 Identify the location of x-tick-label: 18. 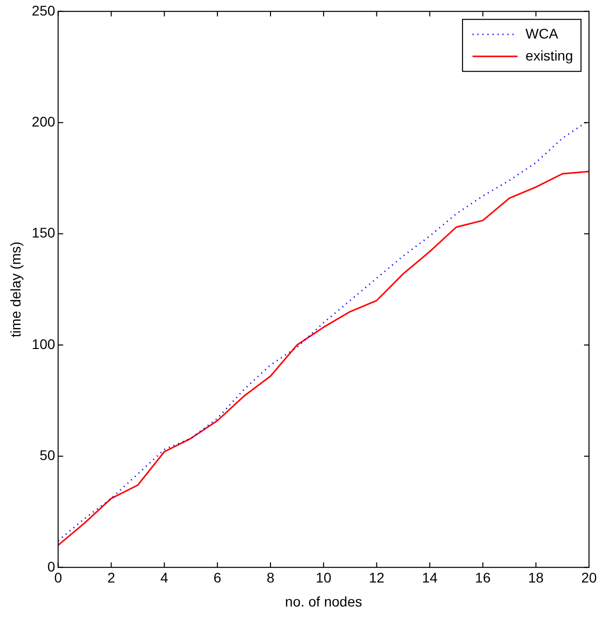
(536, 578).